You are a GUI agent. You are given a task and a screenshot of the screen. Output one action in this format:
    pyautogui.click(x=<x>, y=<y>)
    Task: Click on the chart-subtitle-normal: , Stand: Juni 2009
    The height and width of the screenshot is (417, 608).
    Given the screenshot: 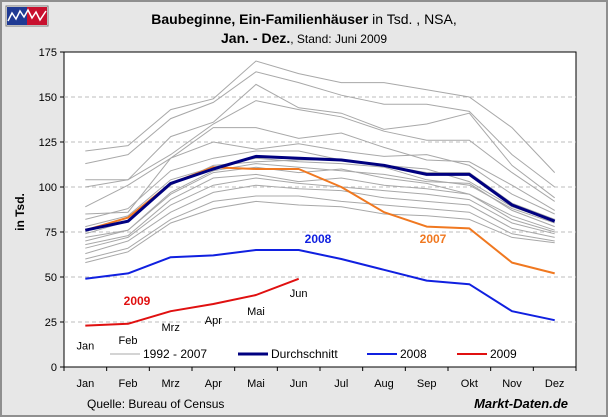 What is the action you would take?
    pyautogui.click(x=338, y=39)
    